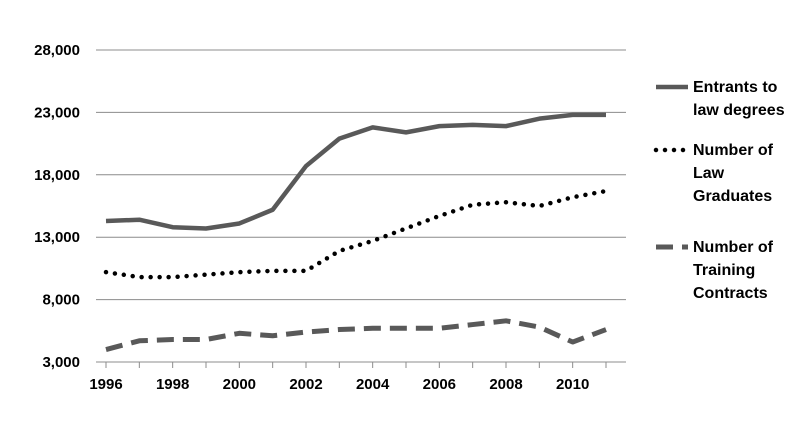 This screenshot has width=809, height=424. I want to click on legend-label: Entrants to, so click(735, 87).